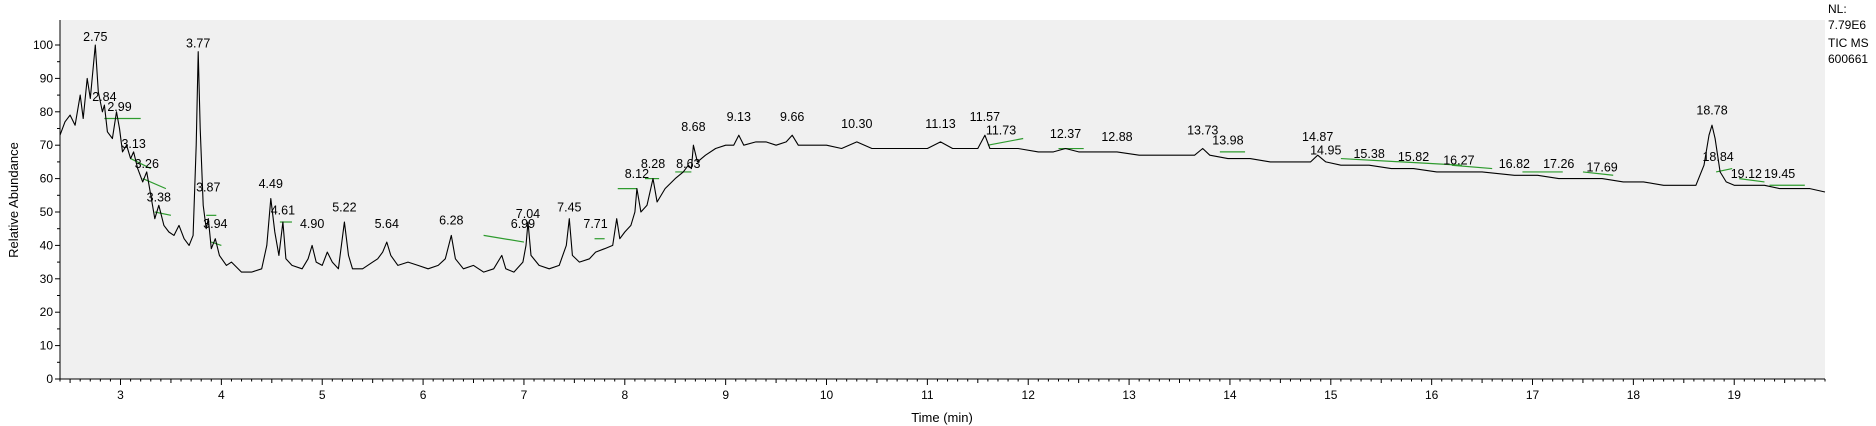  Describe the element at coordinates (1065, 134) in the screenshot. I see `peak-label: 12.37` at that location.